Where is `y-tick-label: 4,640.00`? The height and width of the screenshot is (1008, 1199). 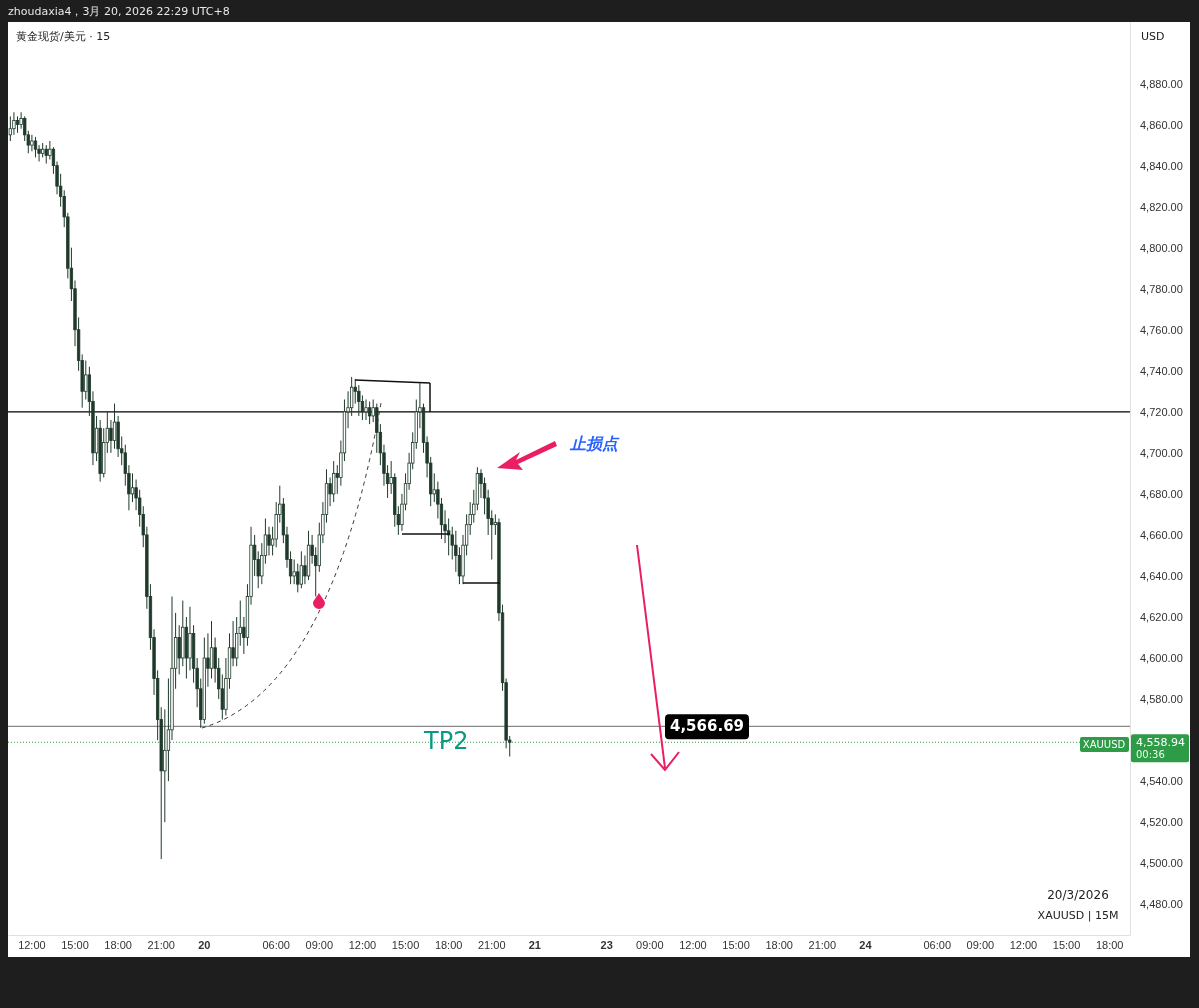 y-tick-label: 4,640.00 is located at coordinates (1161, 575).